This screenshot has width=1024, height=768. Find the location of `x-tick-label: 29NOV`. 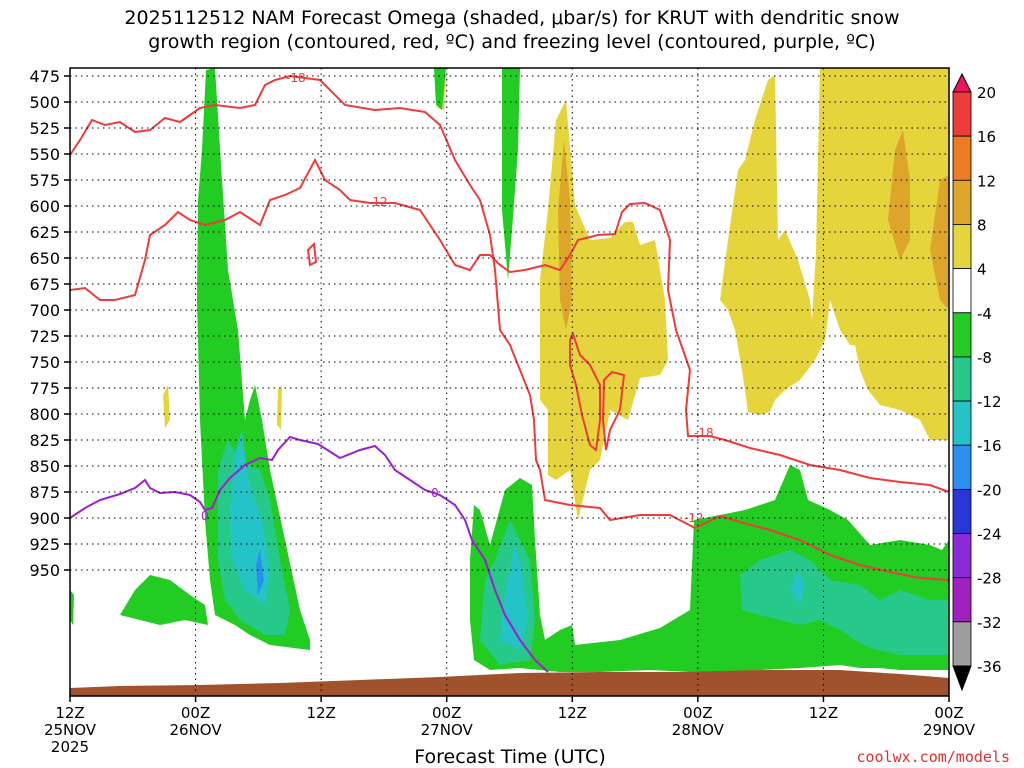

x-tick-label: 29NOV is located at coordinates (949, 730).